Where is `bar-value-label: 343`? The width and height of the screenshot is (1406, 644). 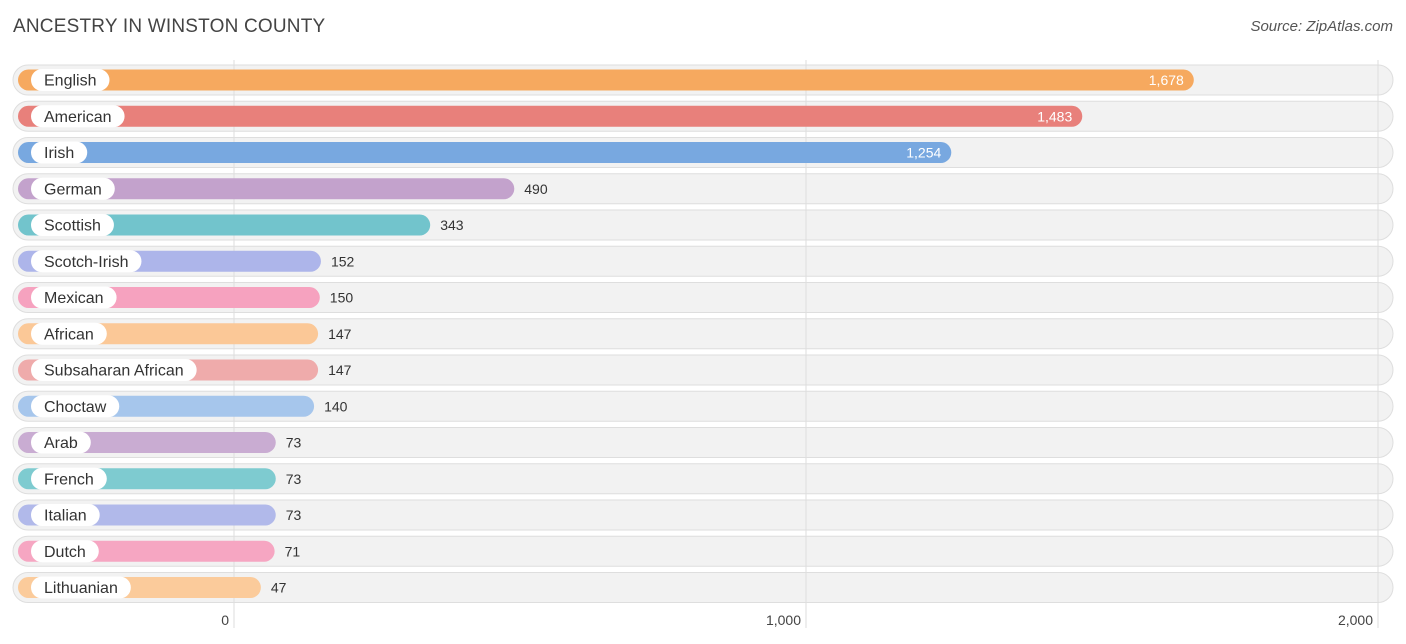 bar-value-label: 343 is located at coordinates (452, 225).